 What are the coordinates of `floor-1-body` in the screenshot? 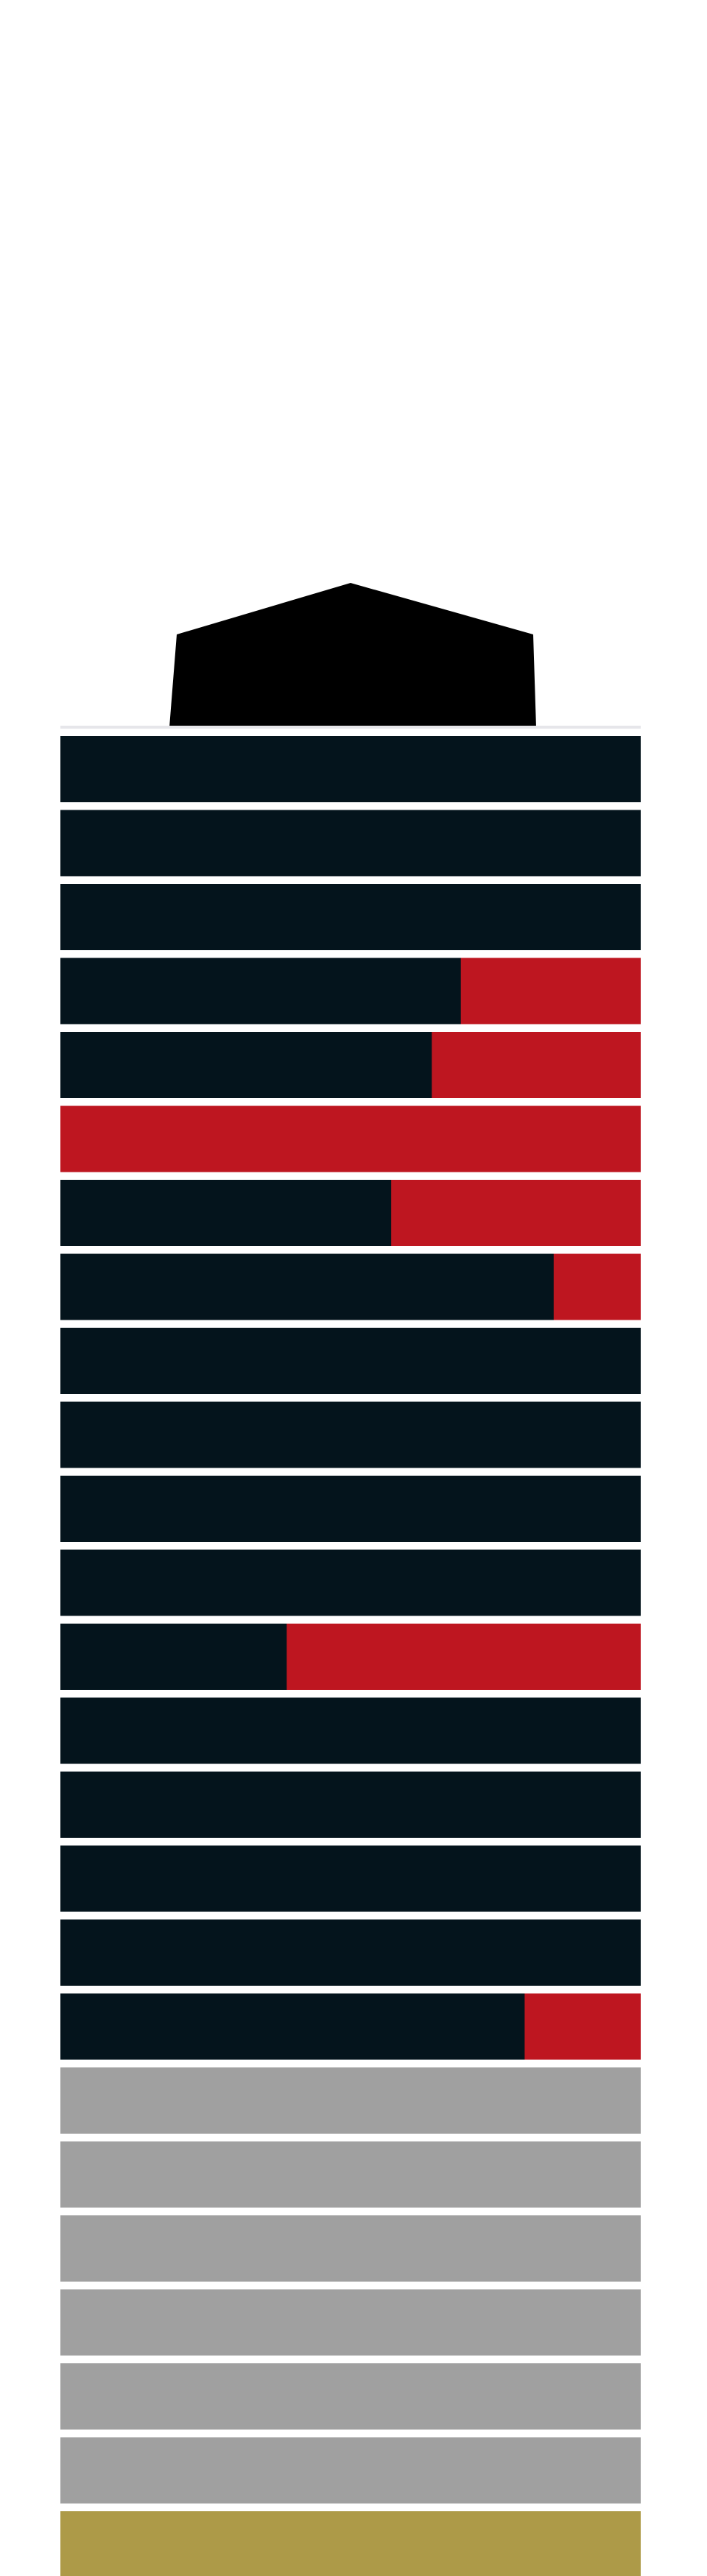 It's located at (350, 769).